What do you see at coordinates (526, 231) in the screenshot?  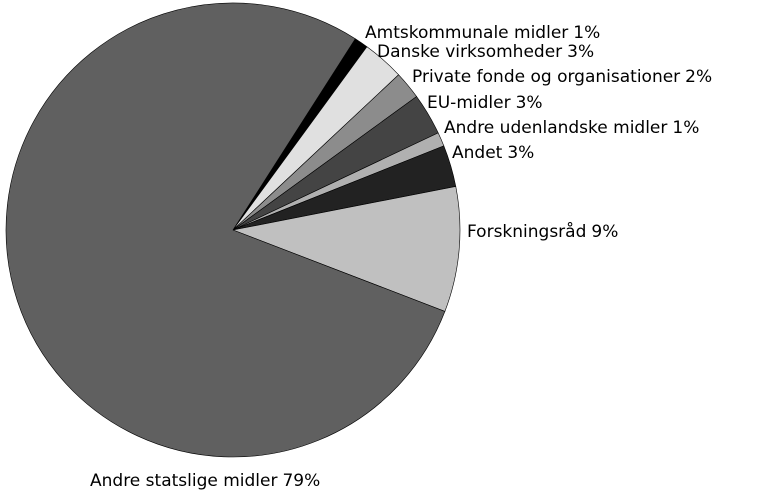 I see `slice-category: Forskningsråd` at bounding box center [526, 231].